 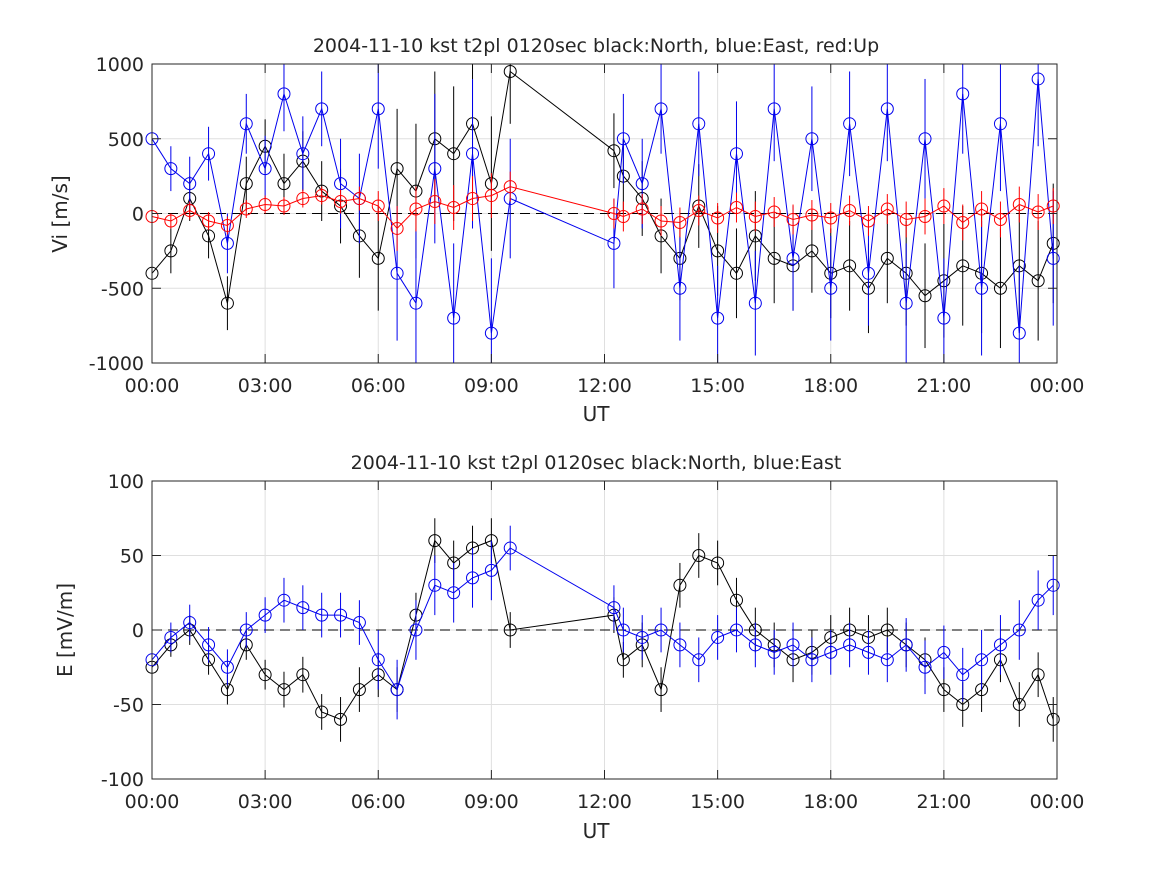 What do you see at coordinates (126, 140) in the screenshot?
I see `velocity-y-tick-label: 500` at bounding box center [126, 140].